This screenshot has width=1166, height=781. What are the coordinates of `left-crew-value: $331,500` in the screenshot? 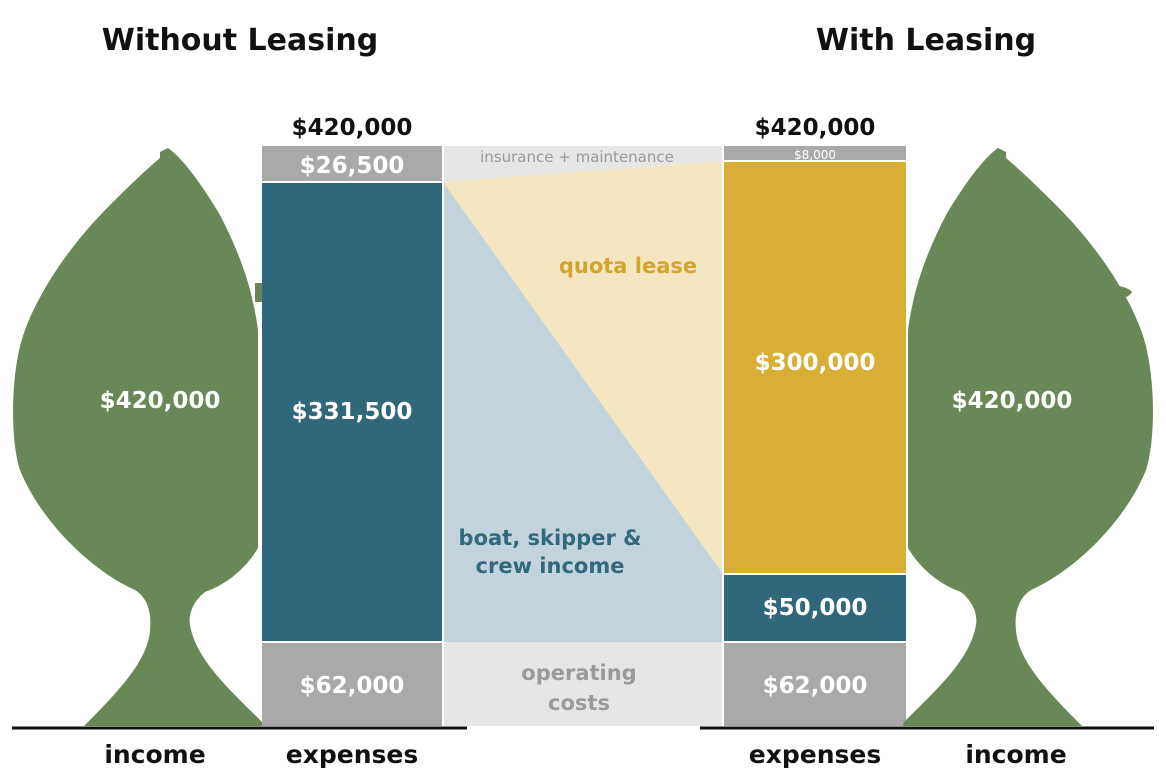 It's located at (352, 412).